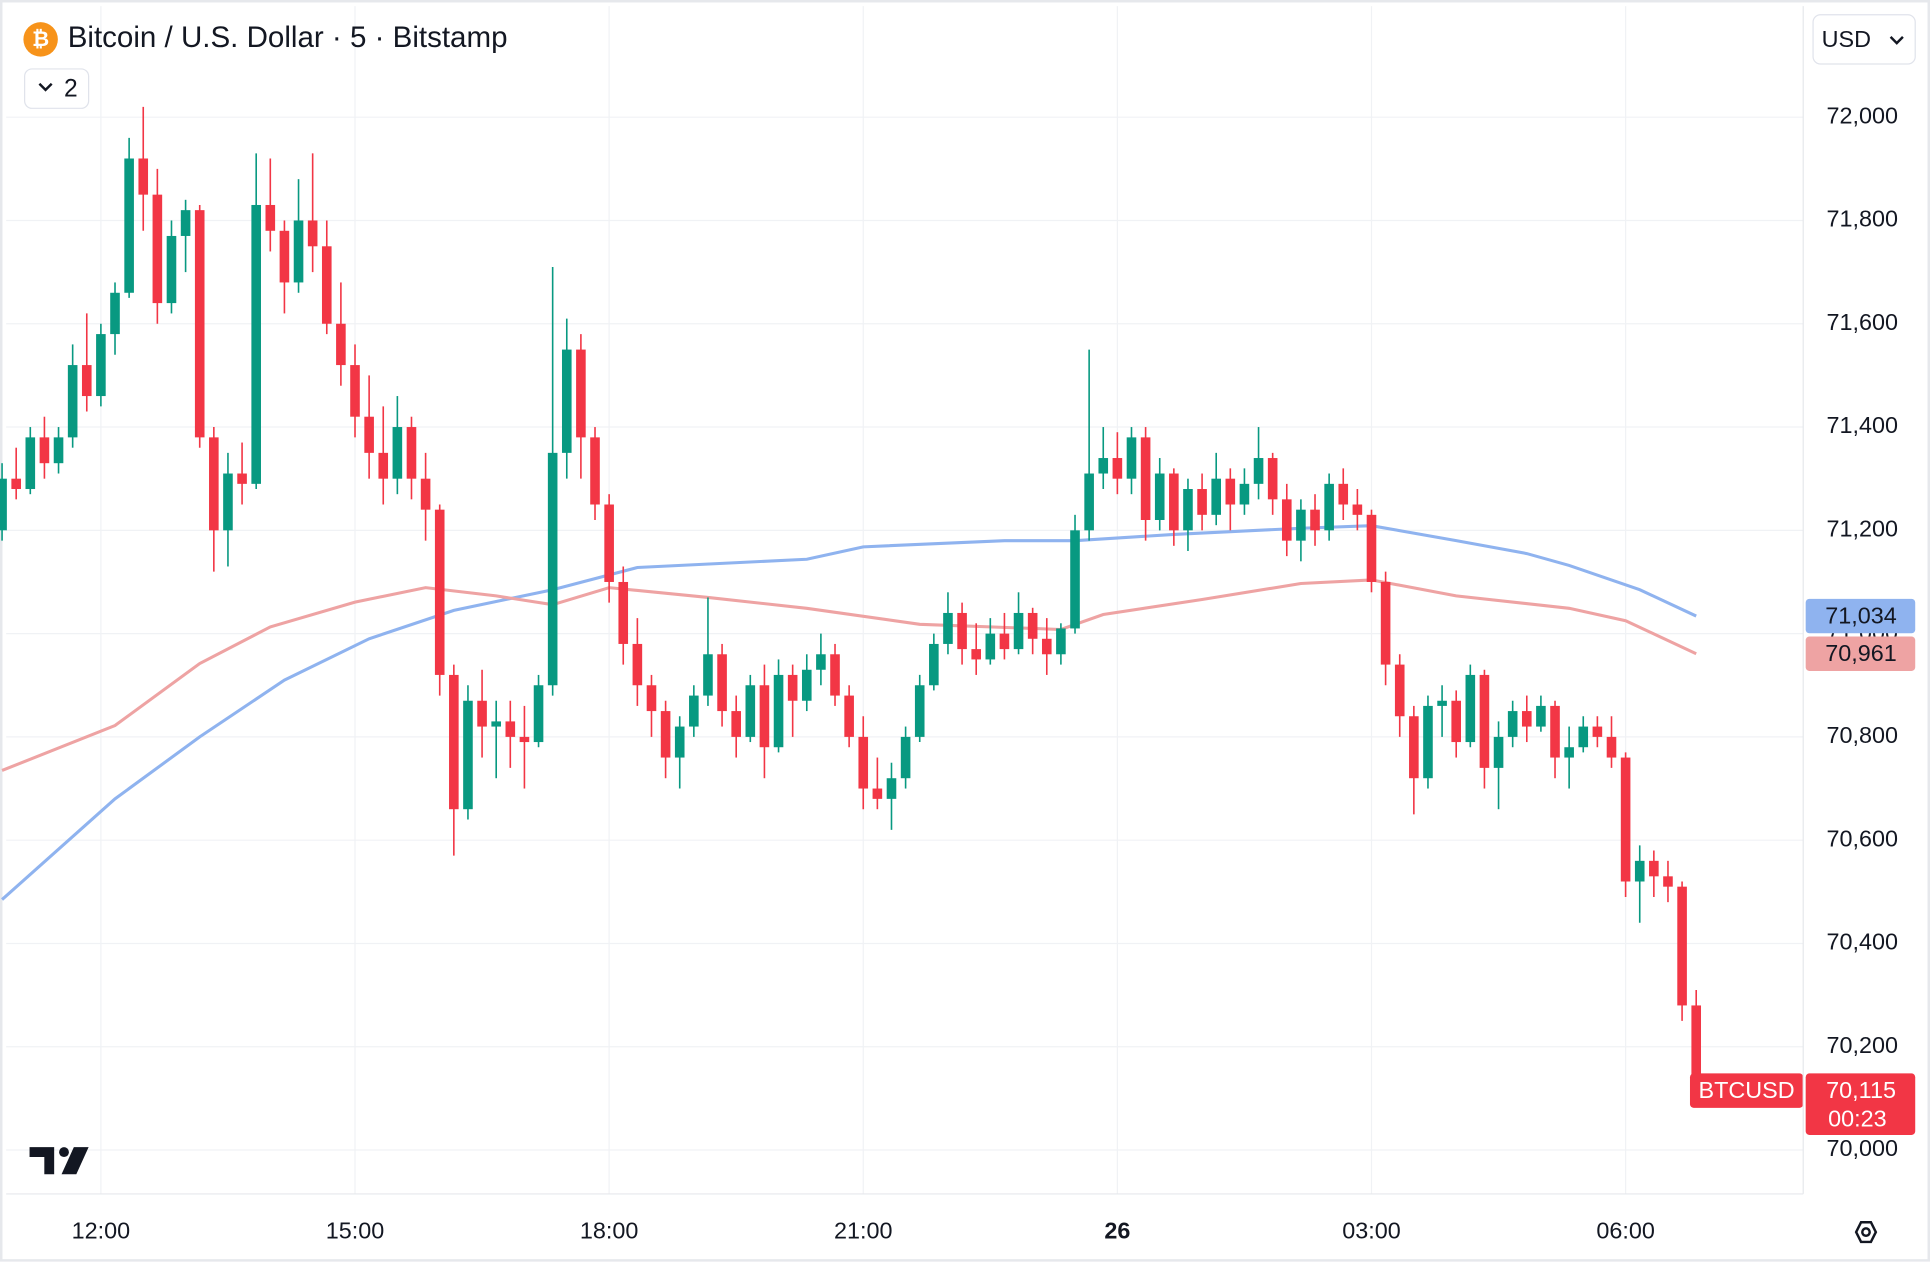 This screenshot has height=1262, width=1930. I want to click on countdown-label: 00:23, so click(1857, 1118).